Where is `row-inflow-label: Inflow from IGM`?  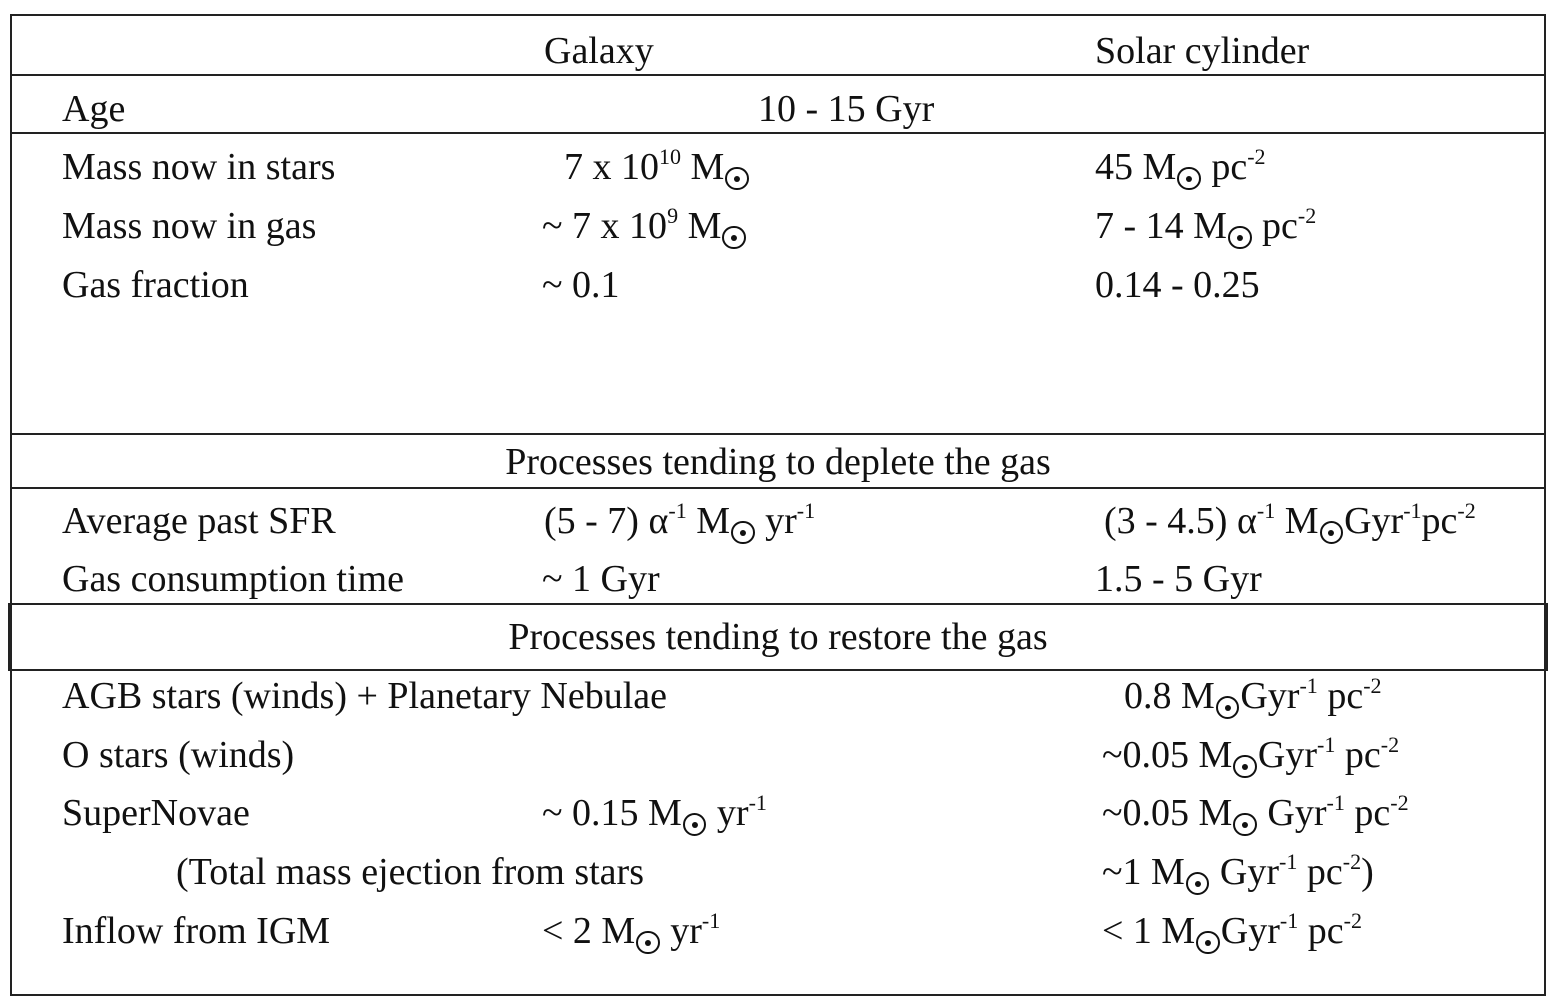 row-inflow-label: Inflow from IGM is located at coordinates (196, 931).